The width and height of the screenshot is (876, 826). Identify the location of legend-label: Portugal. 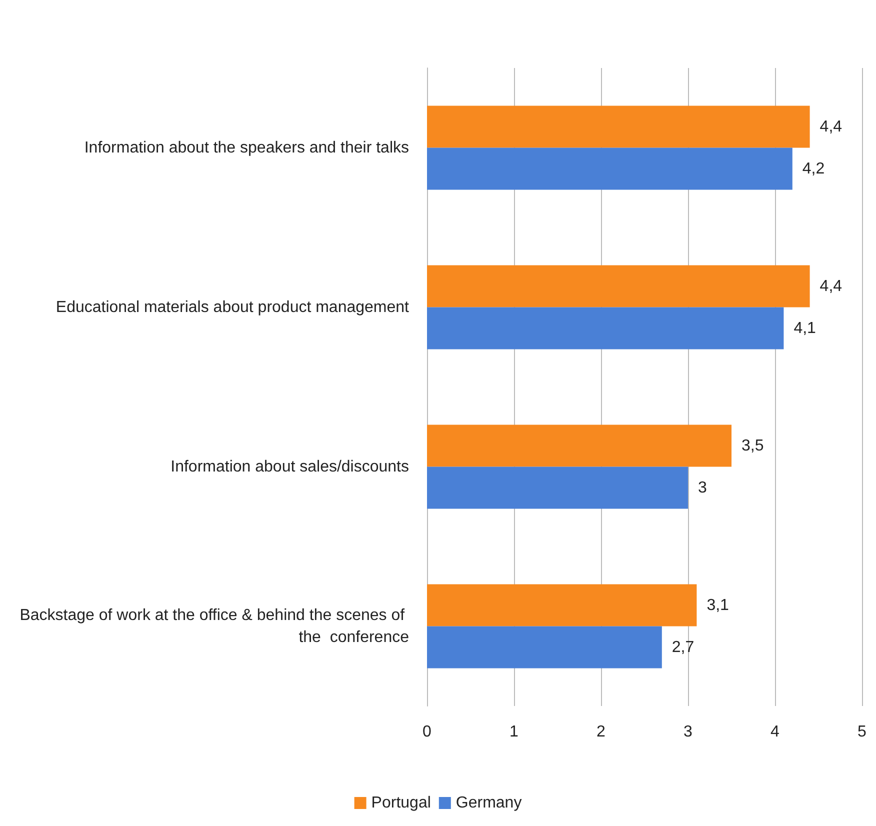
(401, 803).